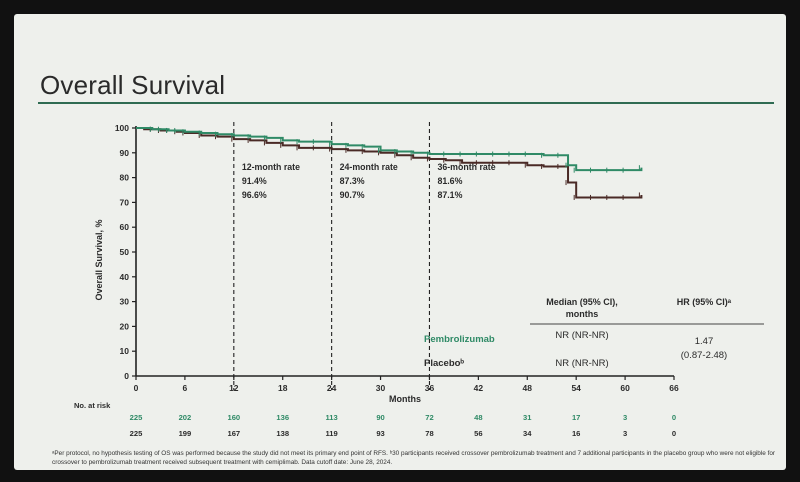  I want to click on at-risk-pembrolizumab: 202, so click(185, 417).